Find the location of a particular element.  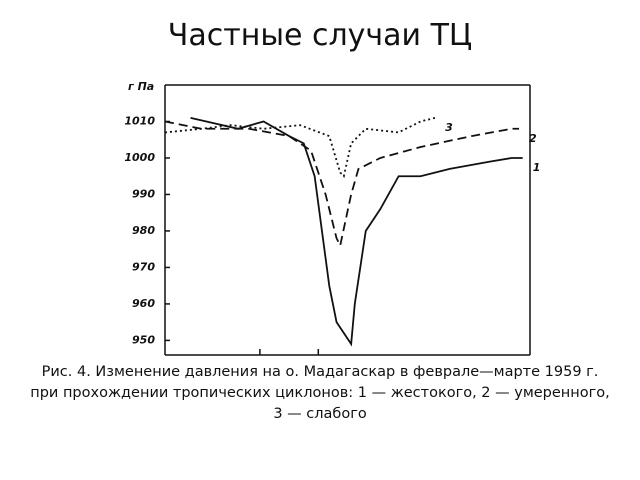

series-label: 3 is located at coordinates (449, 127).